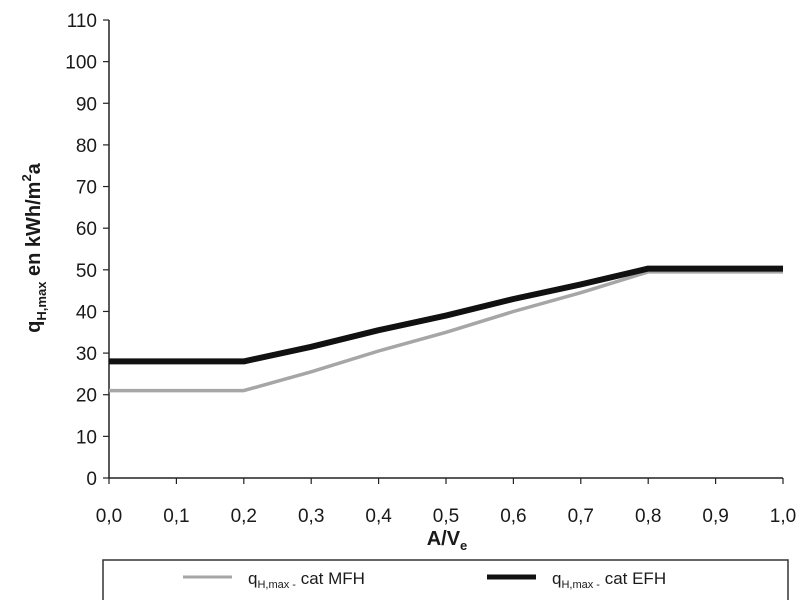  Describe the element at coordinates (86, 146) in the screenshot. I see `y-tick-label: 80` at that location.